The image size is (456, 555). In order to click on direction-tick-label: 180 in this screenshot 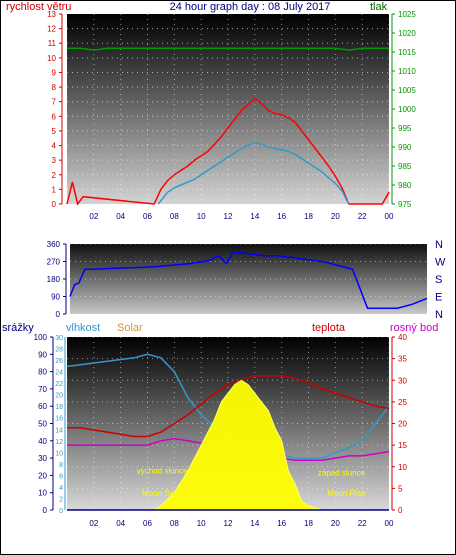, I will do `click(54, 279)`.